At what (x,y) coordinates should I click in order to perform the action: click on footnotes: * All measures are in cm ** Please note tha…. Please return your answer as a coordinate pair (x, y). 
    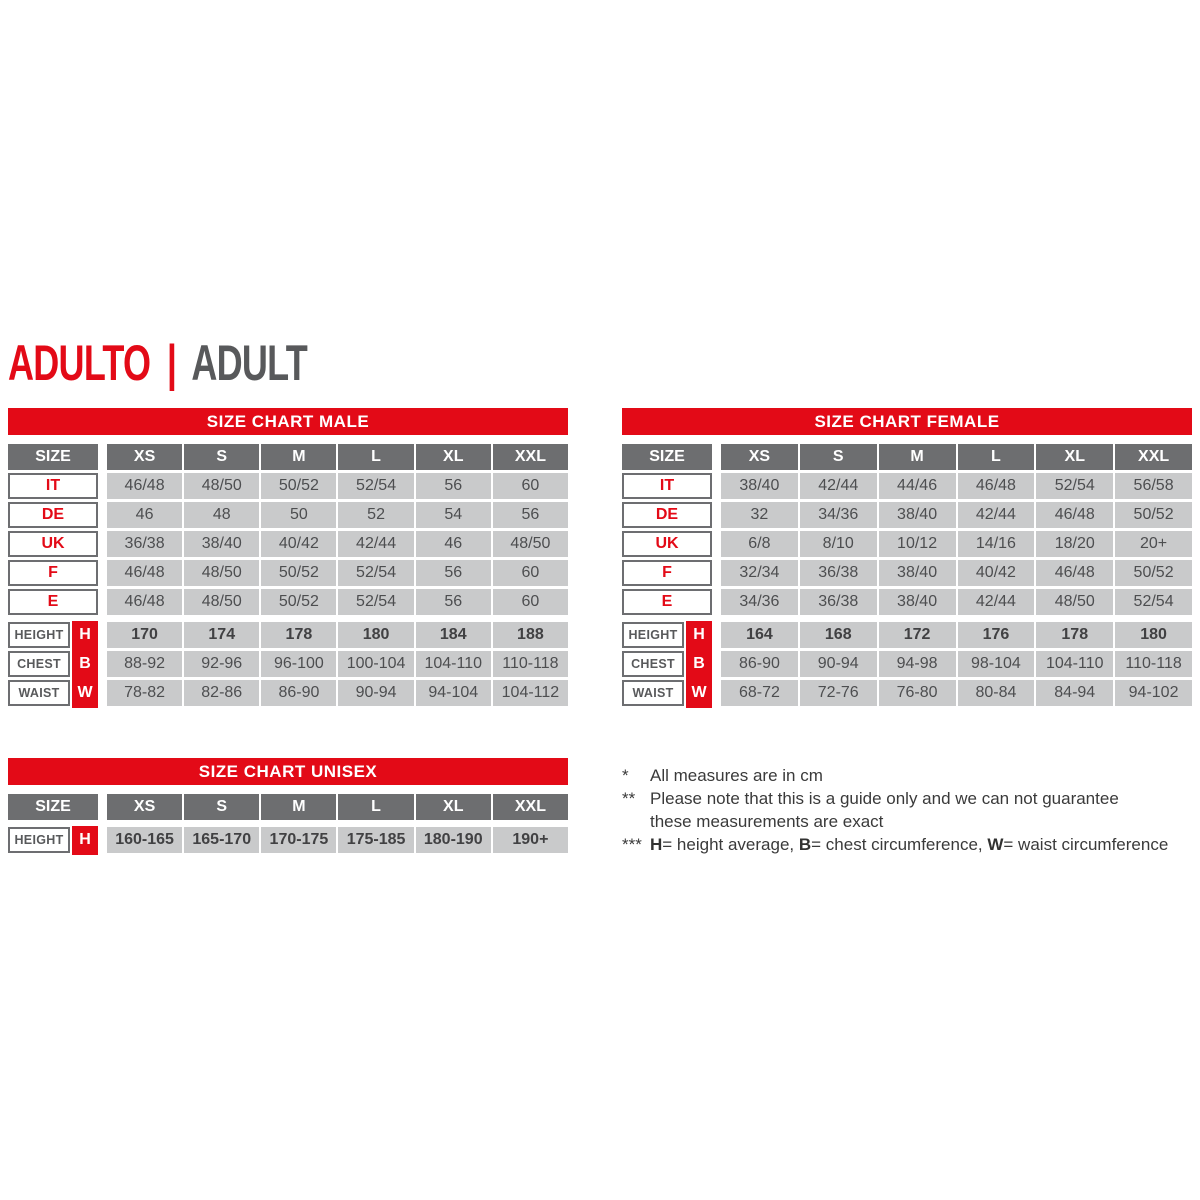
    Looking at the image, I should click on (909, 810).